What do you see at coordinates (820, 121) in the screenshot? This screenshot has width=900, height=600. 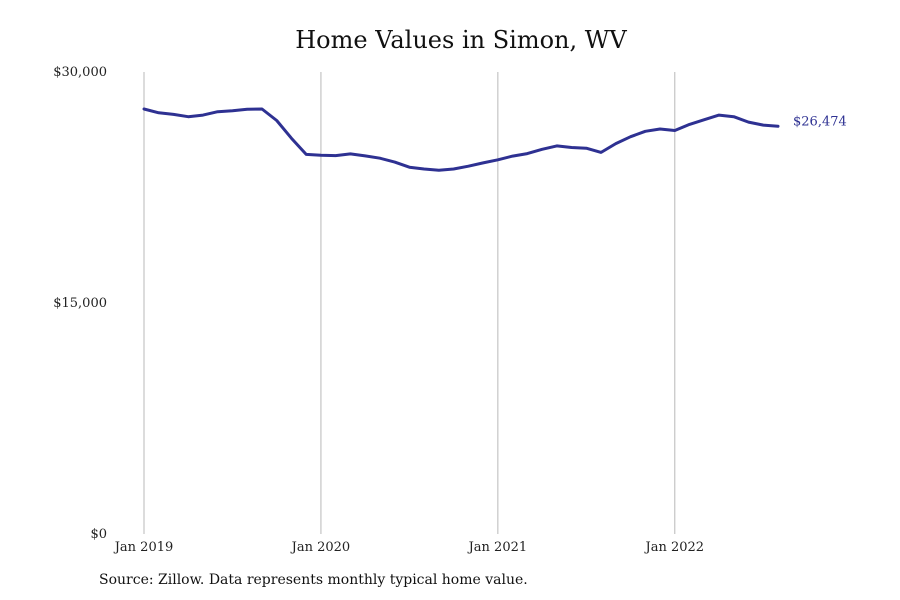 I see `end-value-label: $26,474` at bounding box center [820, 121].